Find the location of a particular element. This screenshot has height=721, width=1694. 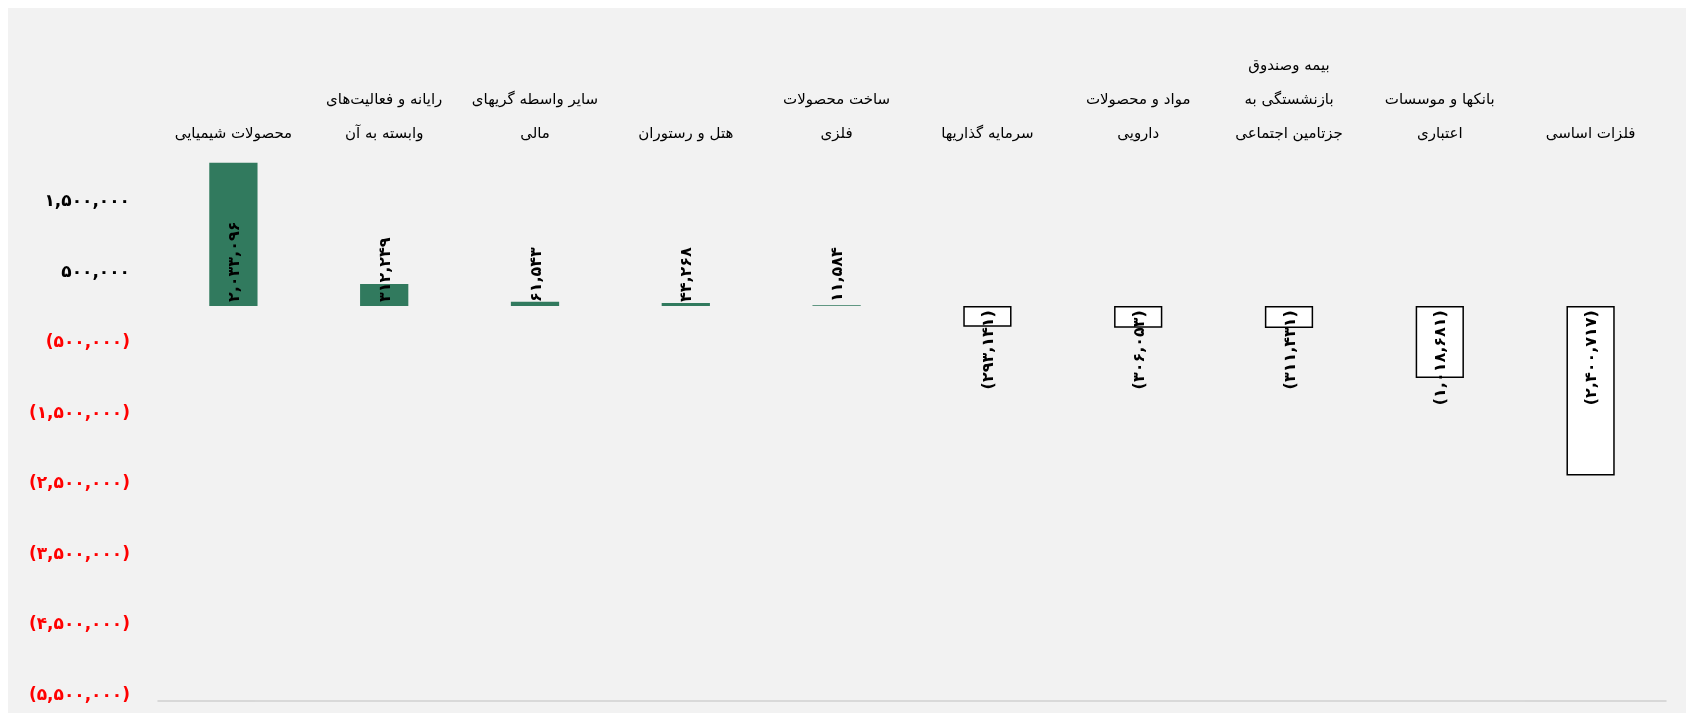

y-tick-label: (۱,۵۰۰,۰۰۰) is located at coordinates (79, 411).